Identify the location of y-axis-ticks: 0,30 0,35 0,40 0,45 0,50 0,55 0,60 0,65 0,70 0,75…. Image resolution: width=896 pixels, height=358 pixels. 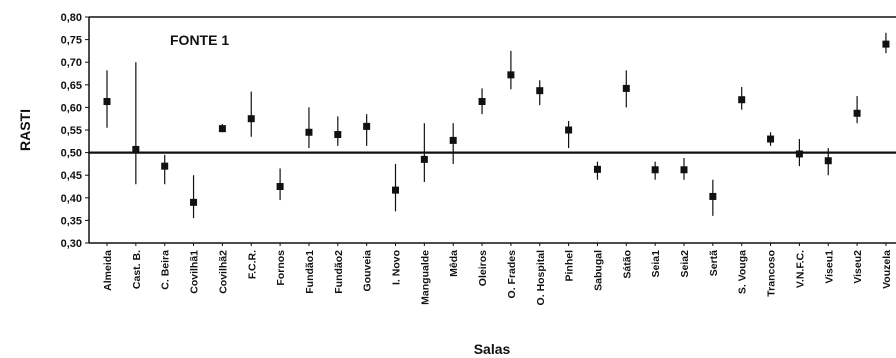
(75, 131).